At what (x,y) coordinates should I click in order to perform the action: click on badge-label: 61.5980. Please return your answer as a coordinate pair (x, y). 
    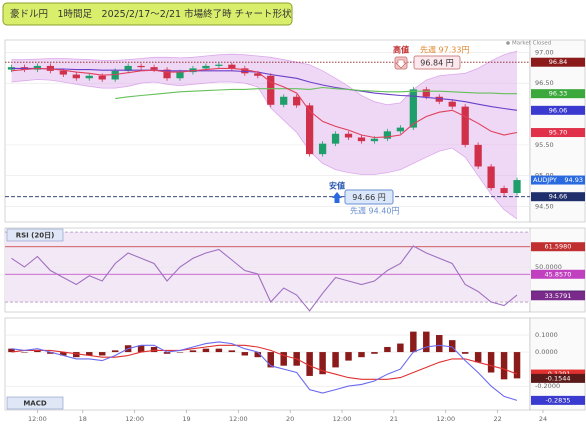
    Looking at the image, I should click on (558, 247).